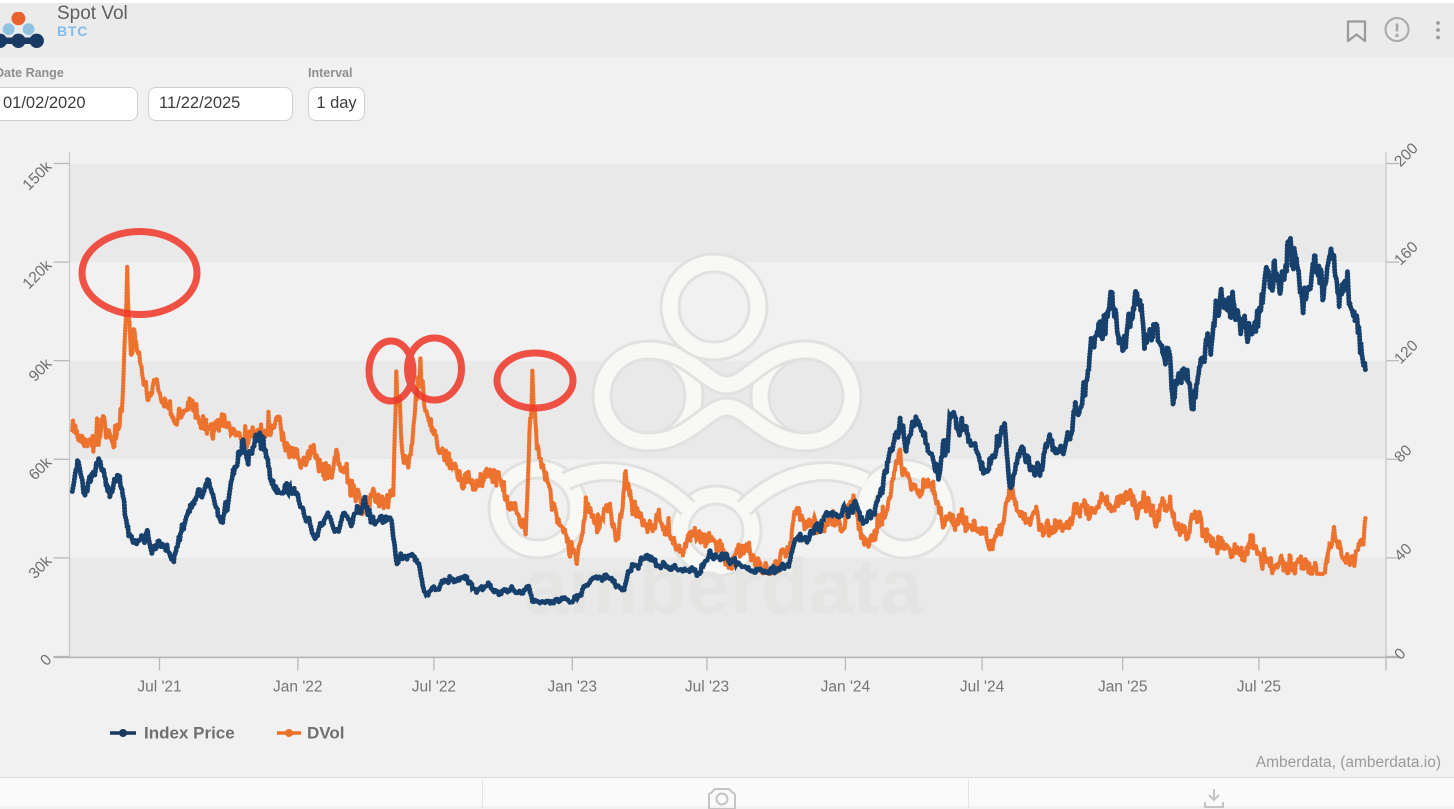 This screenshot has height=809, width=1454. What do you see at coordinates (982, 687) in the screenshot?
I see `svg-text: Jul '24` at bounding box center [982, 687].